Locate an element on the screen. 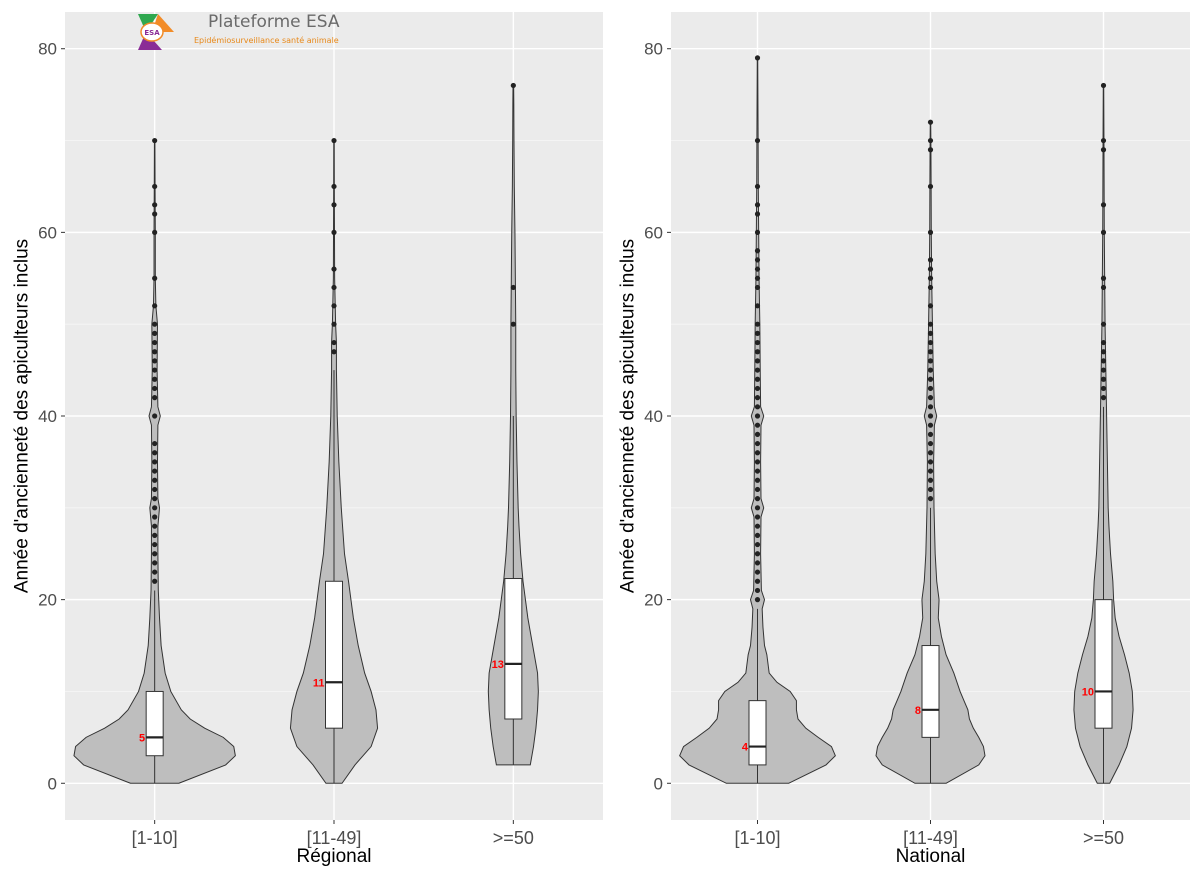  median-label: 11 is located at coordinates (319, 683).